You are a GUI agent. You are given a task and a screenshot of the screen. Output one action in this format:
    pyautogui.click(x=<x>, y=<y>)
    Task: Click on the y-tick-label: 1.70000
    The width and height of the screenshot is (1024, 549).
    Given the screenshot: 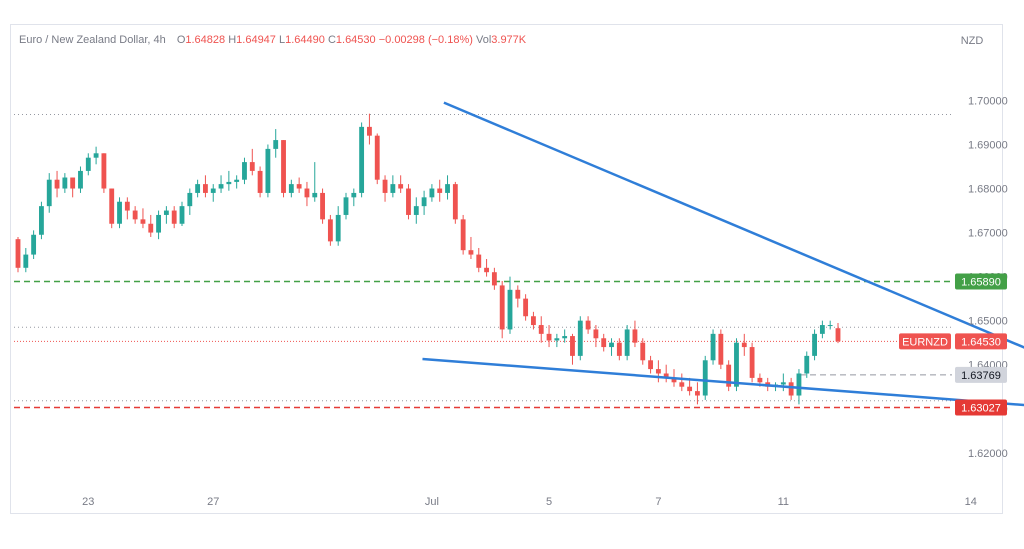 What is the action you would take?
    pyautogui.click(x=988, y=101)
    